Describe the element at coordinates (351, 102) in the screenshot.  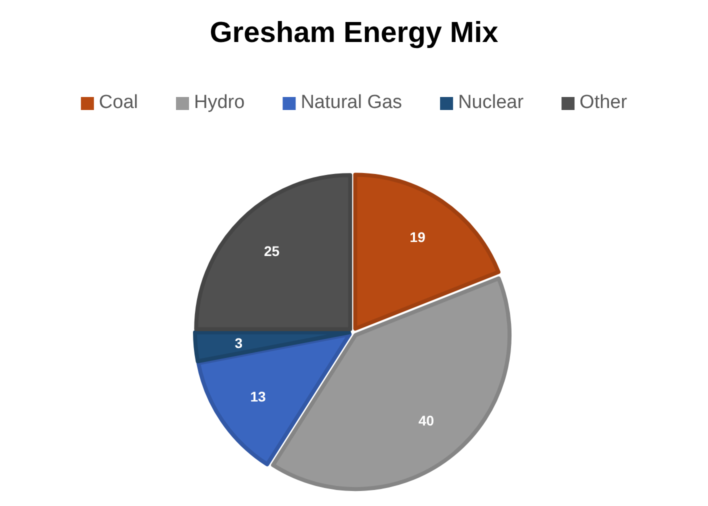
I see `legend-label: Natural Gas` at that location.